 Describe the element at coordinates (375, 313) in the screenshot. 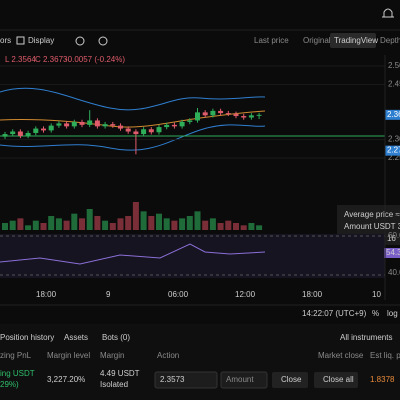

I see `percent-toggle: %` at that location.